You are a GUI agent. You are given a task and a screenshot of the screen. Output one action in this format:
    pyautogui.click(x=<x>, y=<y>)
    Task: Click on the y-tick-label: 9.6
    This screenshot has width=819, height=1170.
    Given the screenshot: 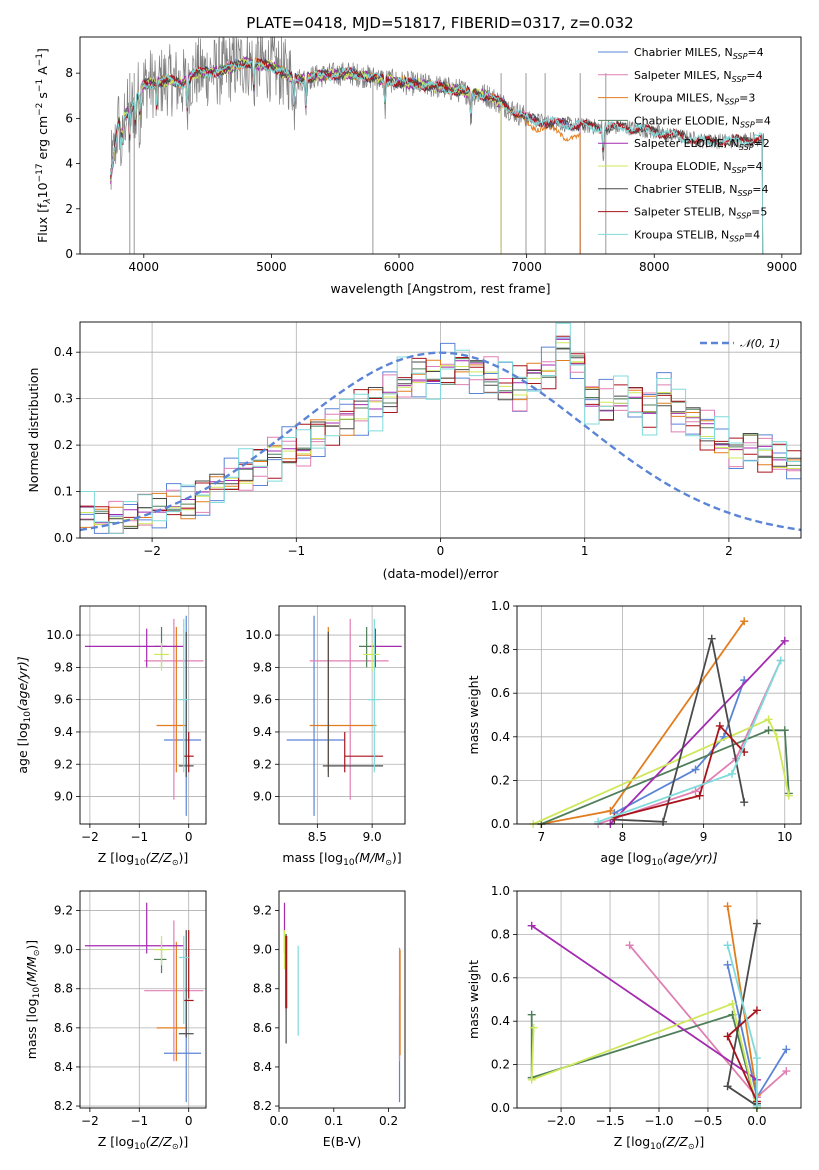 What is the action you would take?
    pyautogui.click(x=262, y=700)
    